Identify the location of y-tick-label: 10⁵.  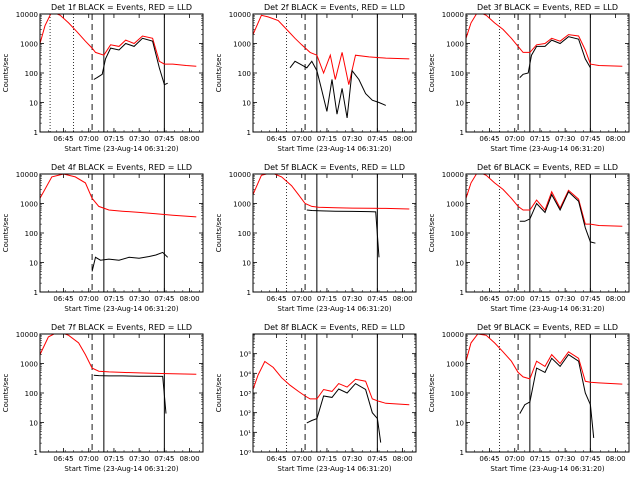
(245, 355).